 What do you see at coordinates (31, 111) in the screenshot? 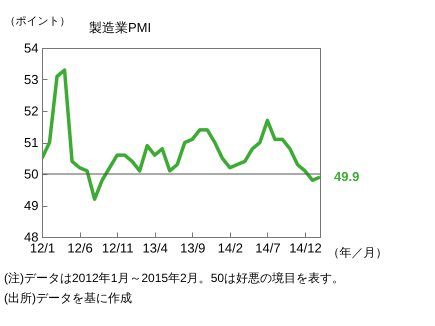
I see `y-tick-label: 52` at bounding box center [31, 111].